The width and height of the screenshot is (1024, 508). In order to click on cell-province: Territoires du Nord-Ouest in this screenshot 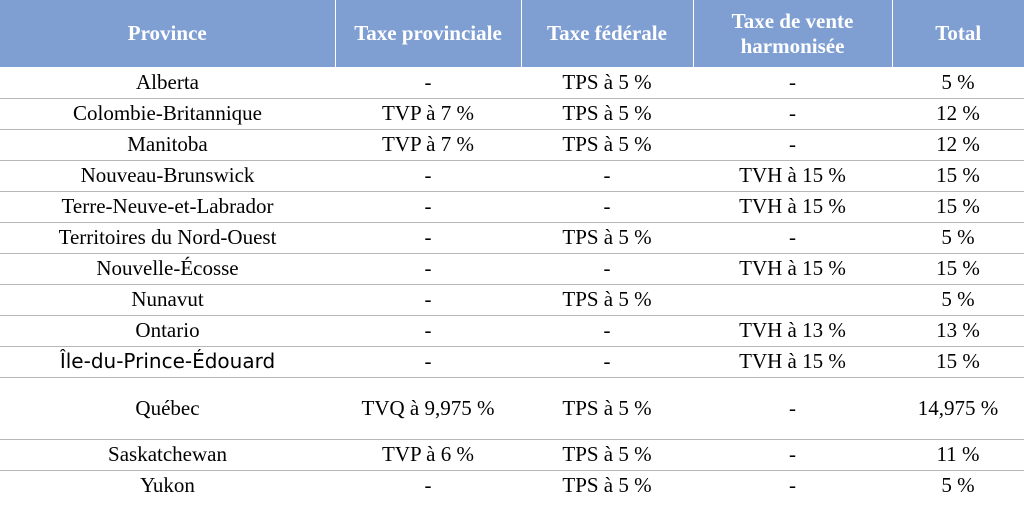, I will do `click(167, 238)`.